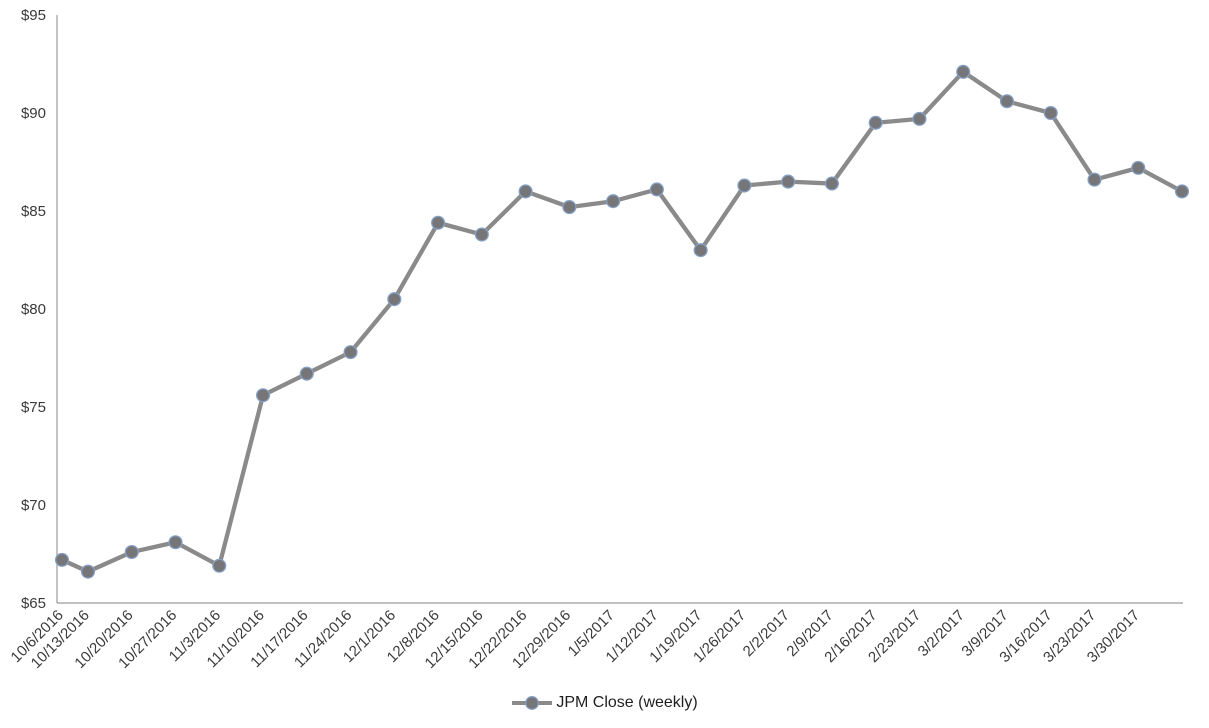 Image resolution: width=1209 pixels, height=728 pixels. Describe the element at coordinates (33, 505) in the screenshot. I see `y-tick-label: $70` at that location.